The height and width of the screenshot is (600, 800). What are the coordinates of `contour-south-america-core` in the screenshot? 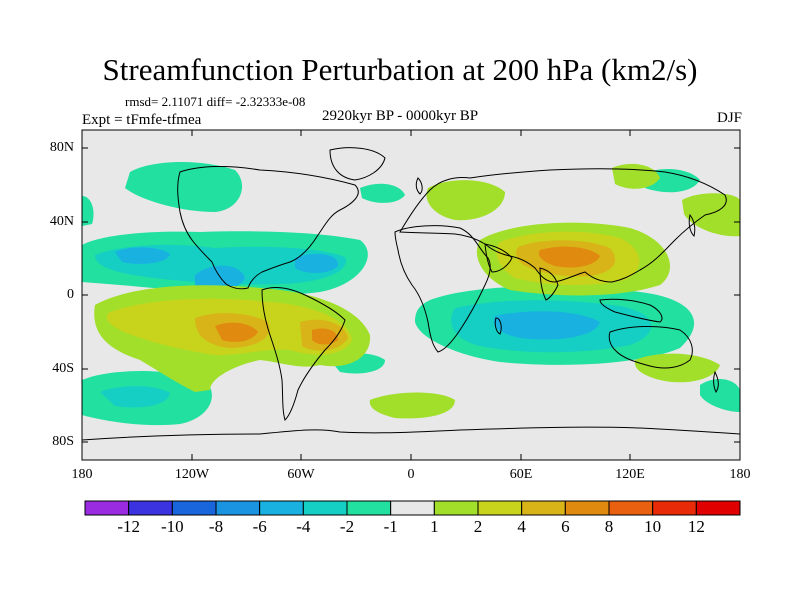 It's located at (325, 336).